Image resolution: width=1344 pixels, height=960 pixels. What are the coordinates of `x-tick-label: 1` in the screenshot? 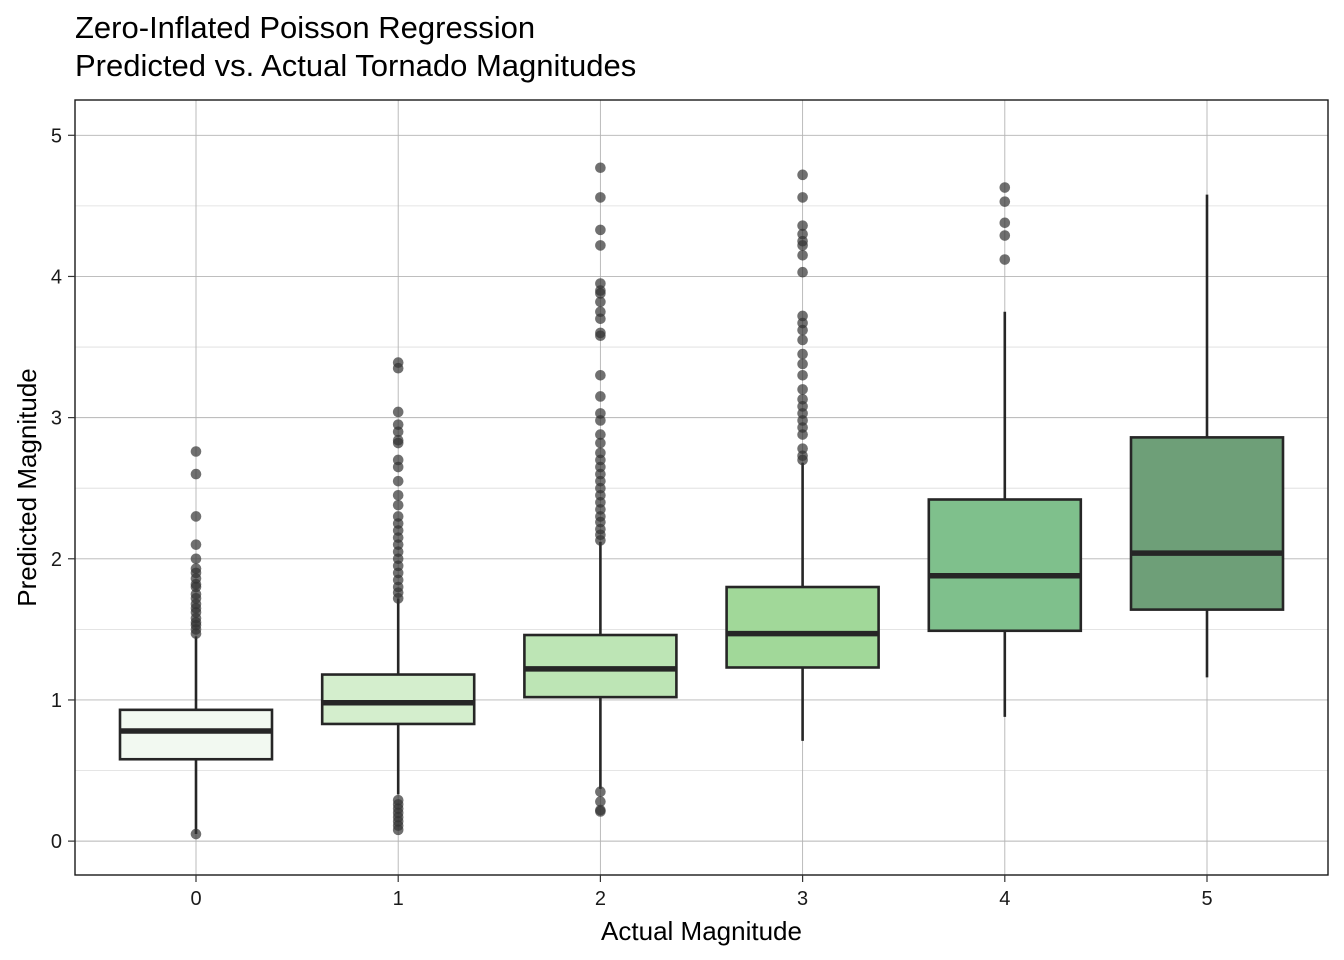 It's located at (398, 899).